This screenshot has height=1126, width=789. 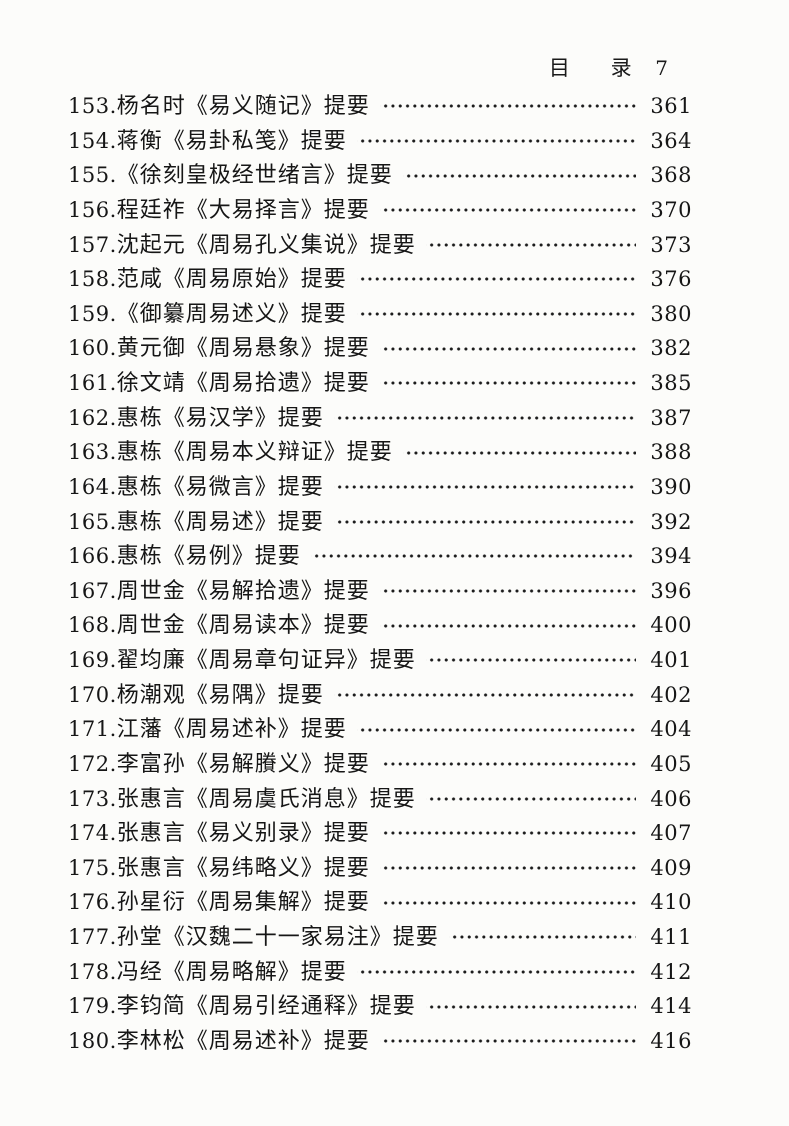 I want to click on entry-title: 孙星衍《周易集解》提要, so click(x=243, y=903).